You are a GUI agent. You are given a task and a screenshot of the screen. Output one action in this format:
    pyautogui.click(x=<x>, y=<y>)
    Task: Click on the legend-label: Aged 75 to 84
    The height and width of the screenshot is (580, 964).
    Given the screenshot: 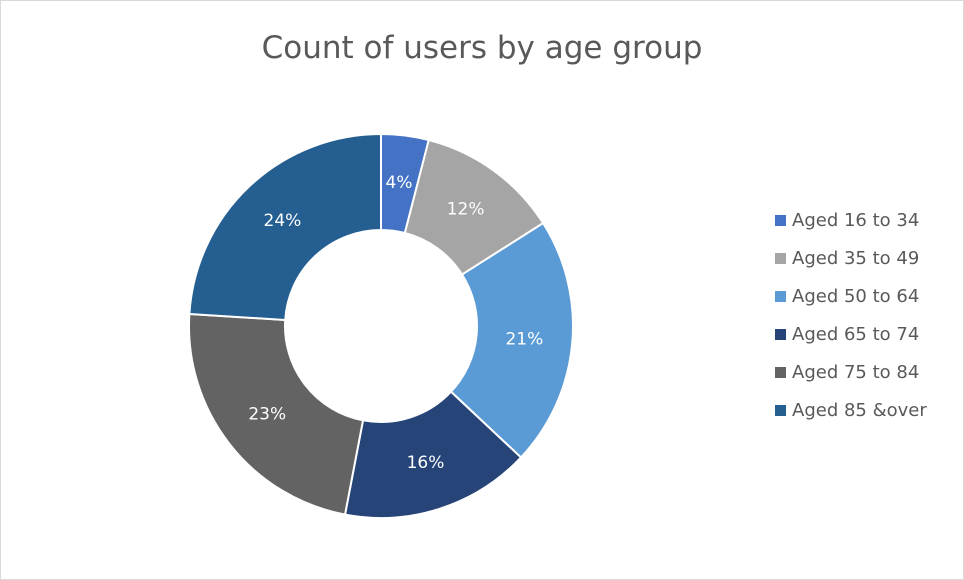 What is the action you would take?
    pyautogui.click(x=856, y=372)
    